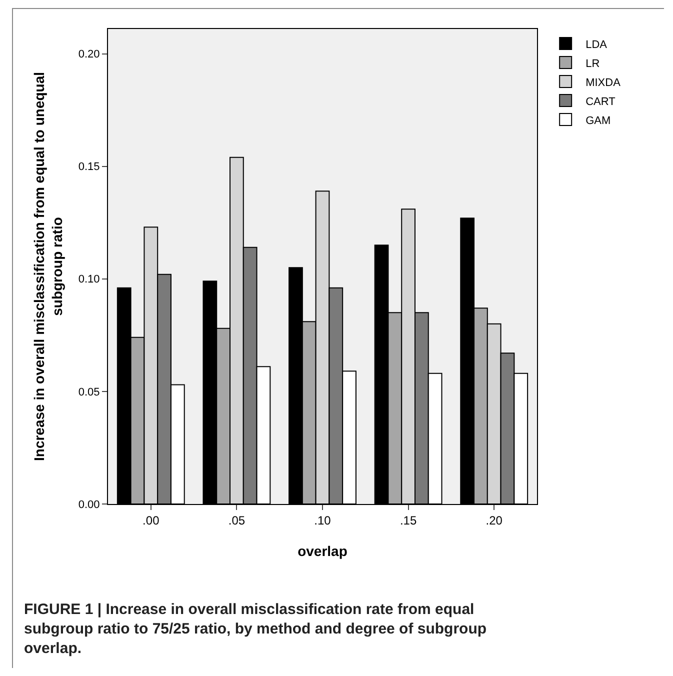 Image resolution: width=673 pixels, height=676 pixels. Describe the element at coordinates (323, 551) in the screenshot. I see `x-axis-title: overlap` at that location.